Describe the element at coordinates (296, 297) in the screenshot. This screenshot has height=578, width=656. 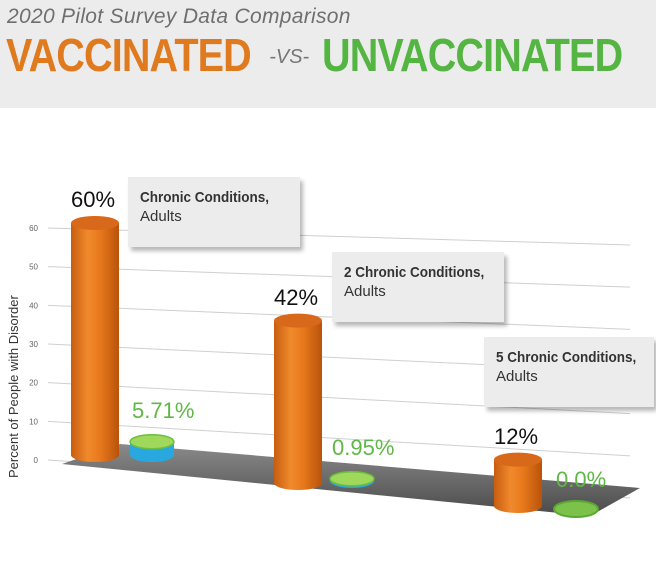
I see `value-label-vaccinated: 42%` at that location.